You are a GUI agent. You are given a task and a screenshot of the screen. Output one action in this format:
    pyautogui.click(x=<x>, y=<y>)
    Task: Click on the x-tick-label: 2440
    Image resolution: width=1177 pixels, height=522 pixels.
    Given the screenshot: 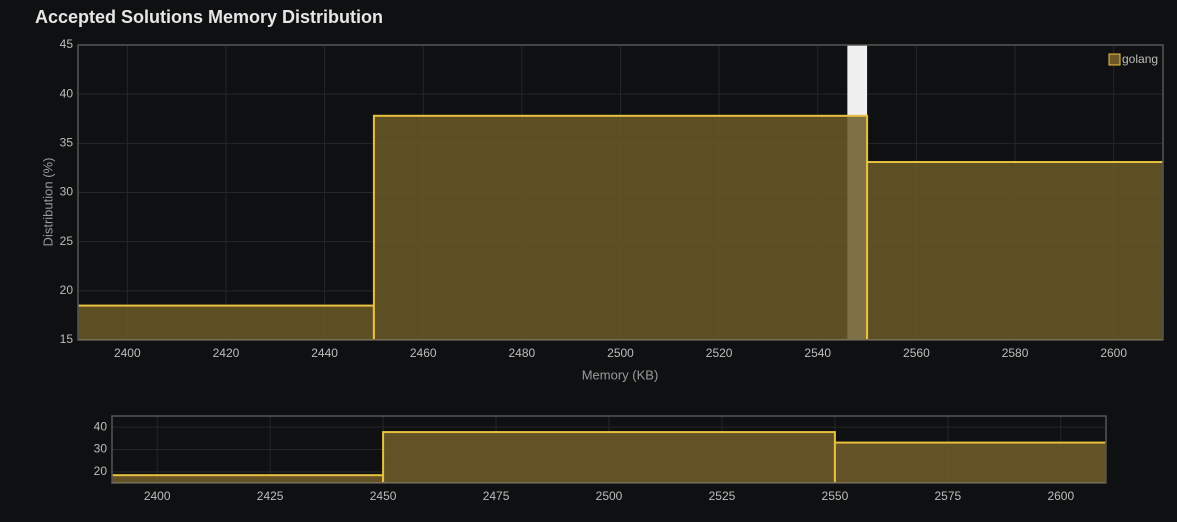 What is the action you would take?
    pyautogui.click(x=324, y=353)
    